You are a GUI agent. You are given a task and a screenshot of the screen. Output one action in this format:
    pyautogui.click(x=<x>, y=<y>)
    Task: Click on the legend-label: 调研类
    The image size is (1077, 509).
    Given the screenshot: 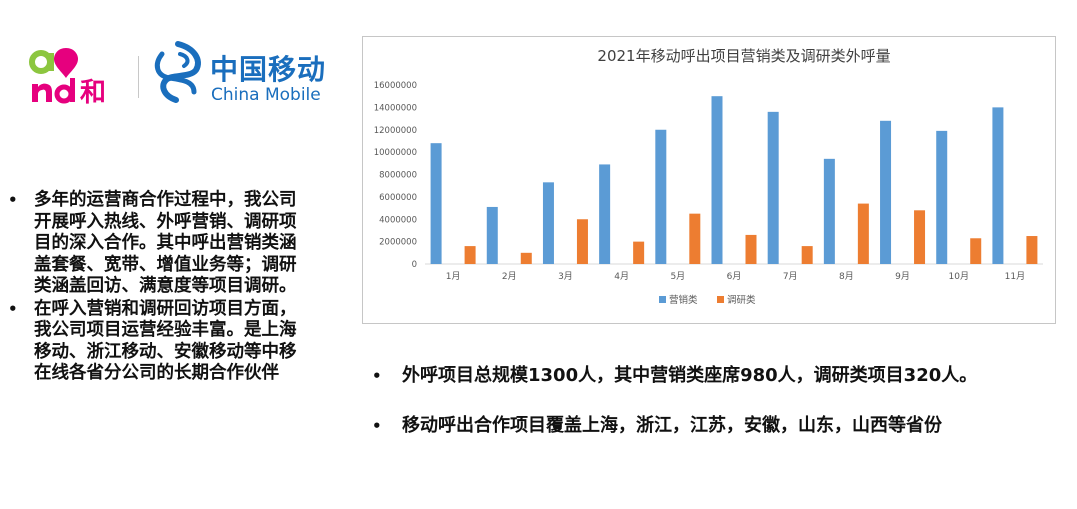 What is the action you would take?
    pyautogui.click(x=741, y=300)
    